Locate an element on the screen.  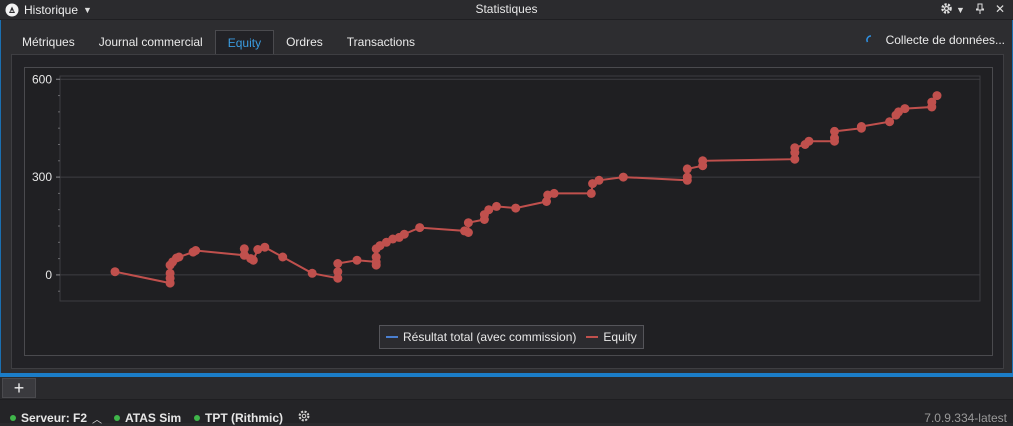
atas-logo-icon is located at coordinates (12, 9).